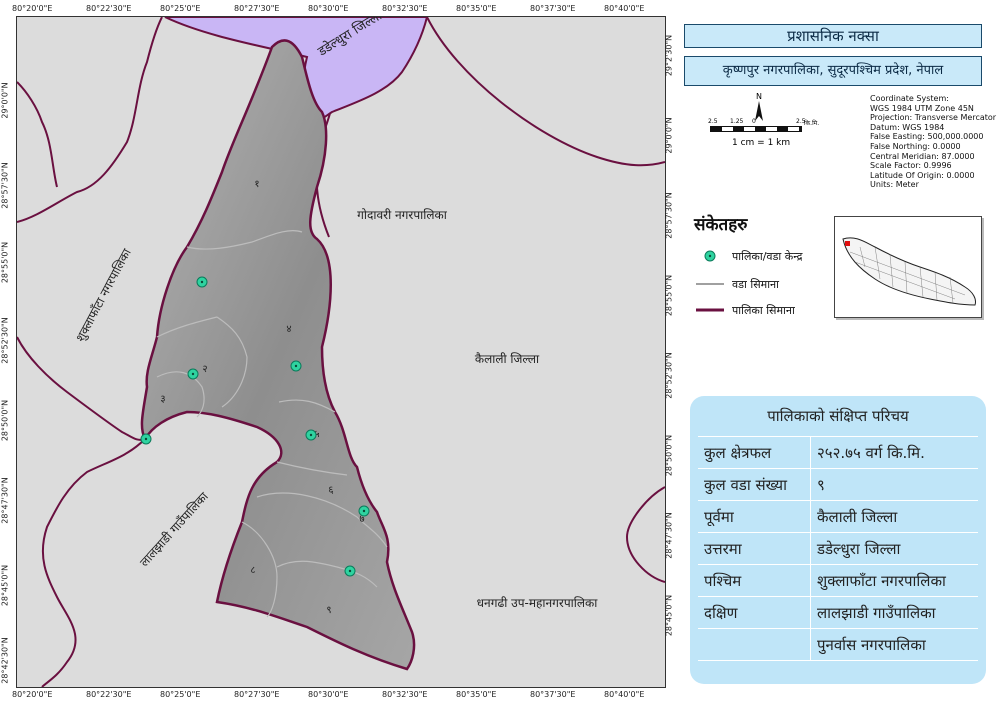  I want to click on profile-value: कैलाली जिल्ला, so click(894, 516).